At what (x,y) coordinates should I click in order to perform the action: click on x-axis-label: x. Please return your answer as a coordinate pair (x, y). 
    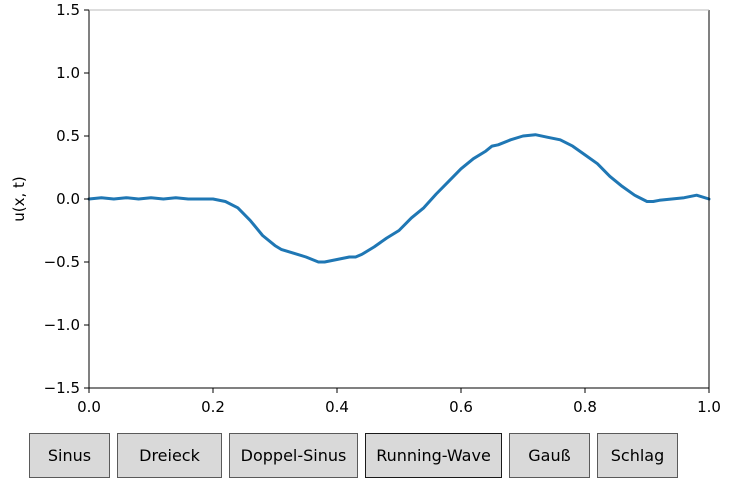
    Looking at the image, I should click on (399, 429).